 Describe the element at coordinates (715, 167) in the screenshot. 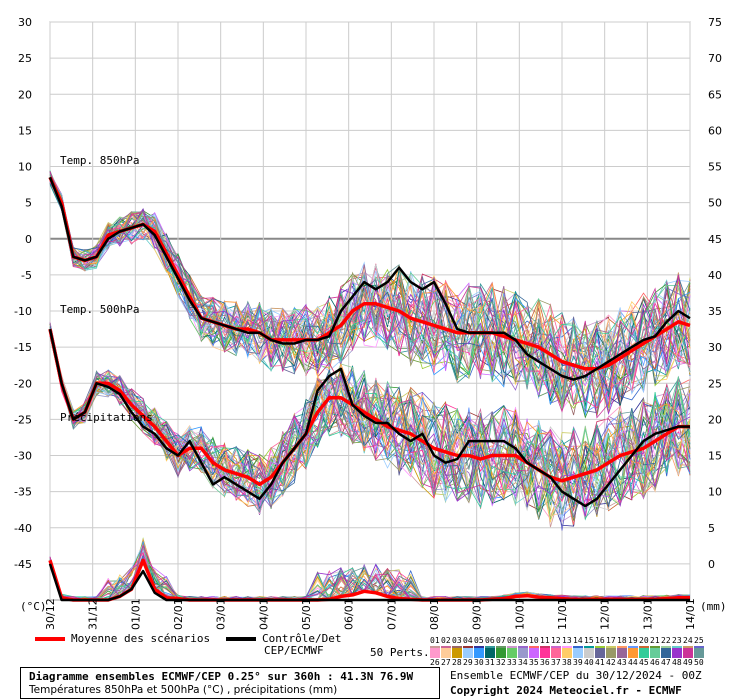

I see `right-tick-label: 55` at that location.